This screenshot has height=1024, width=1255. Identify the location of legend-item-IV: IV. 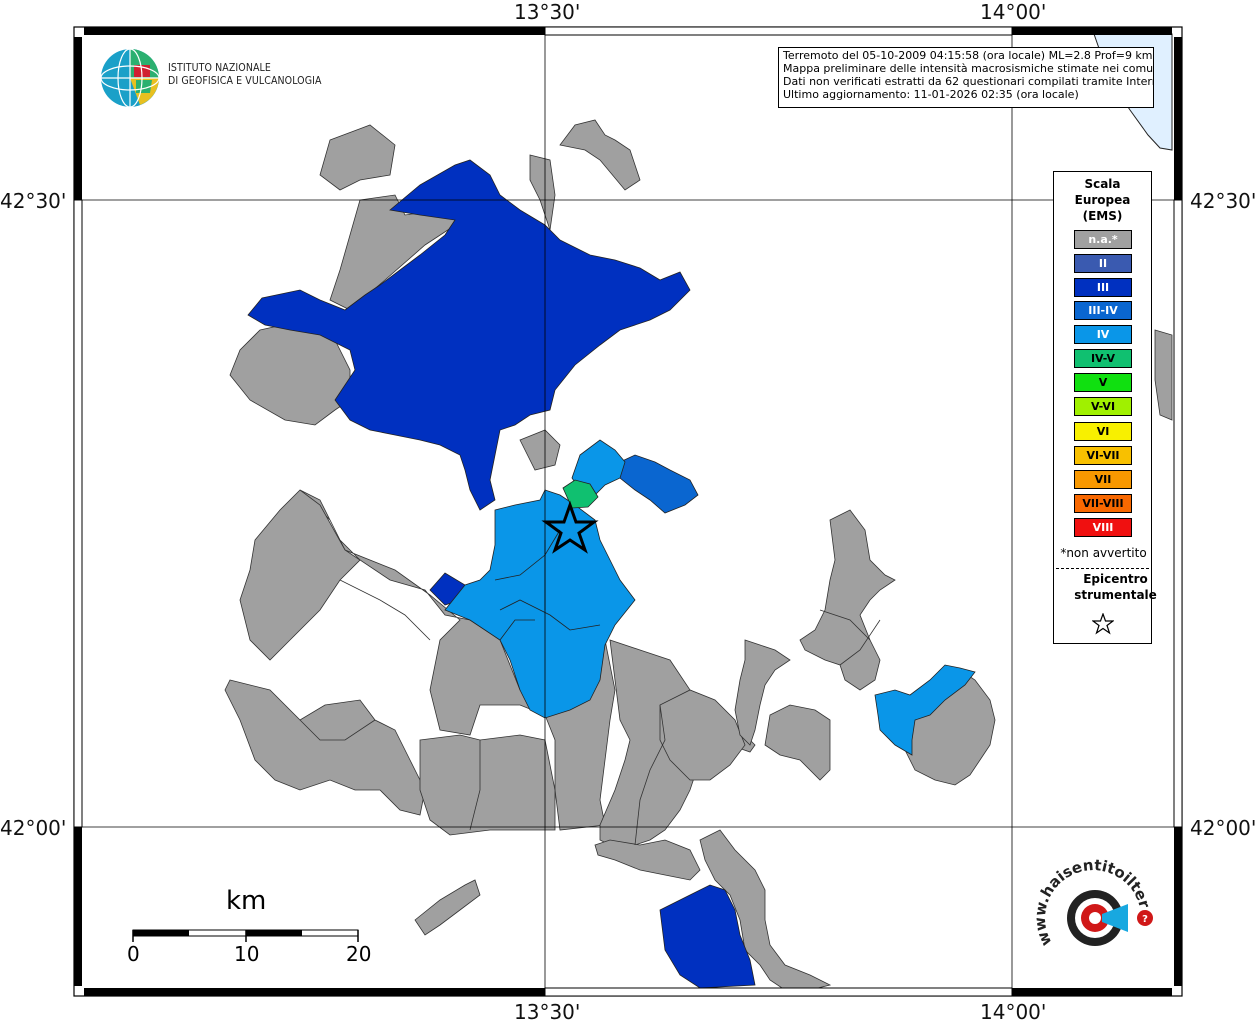
(1103, 334).